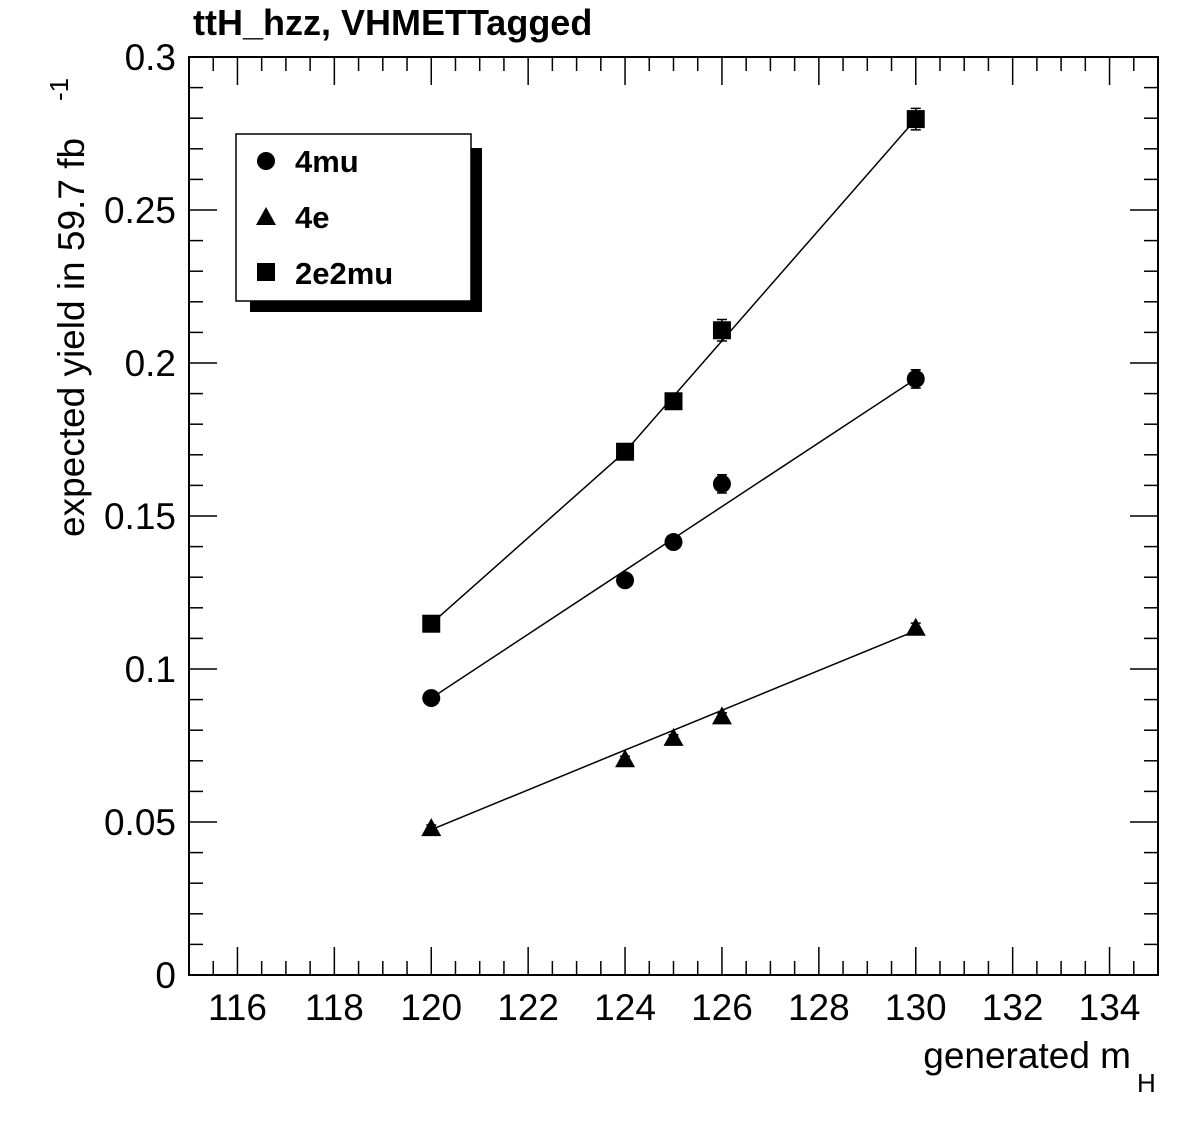  I want to click on legend-label-4e: 4e, so click(312, 217).